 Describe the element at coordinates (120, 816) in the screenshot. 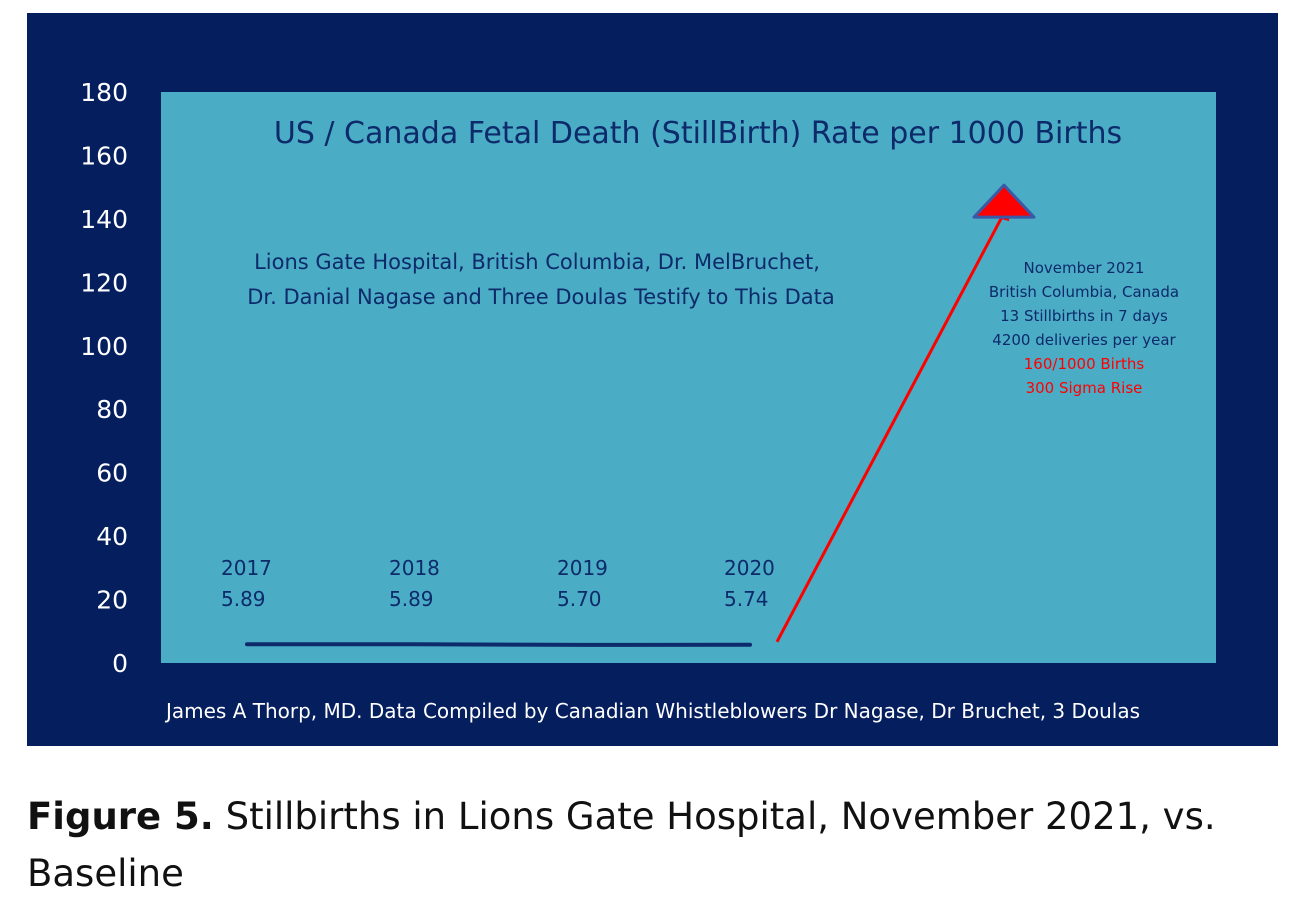

I see `figure-caption-label: Figure 5.` at that location.